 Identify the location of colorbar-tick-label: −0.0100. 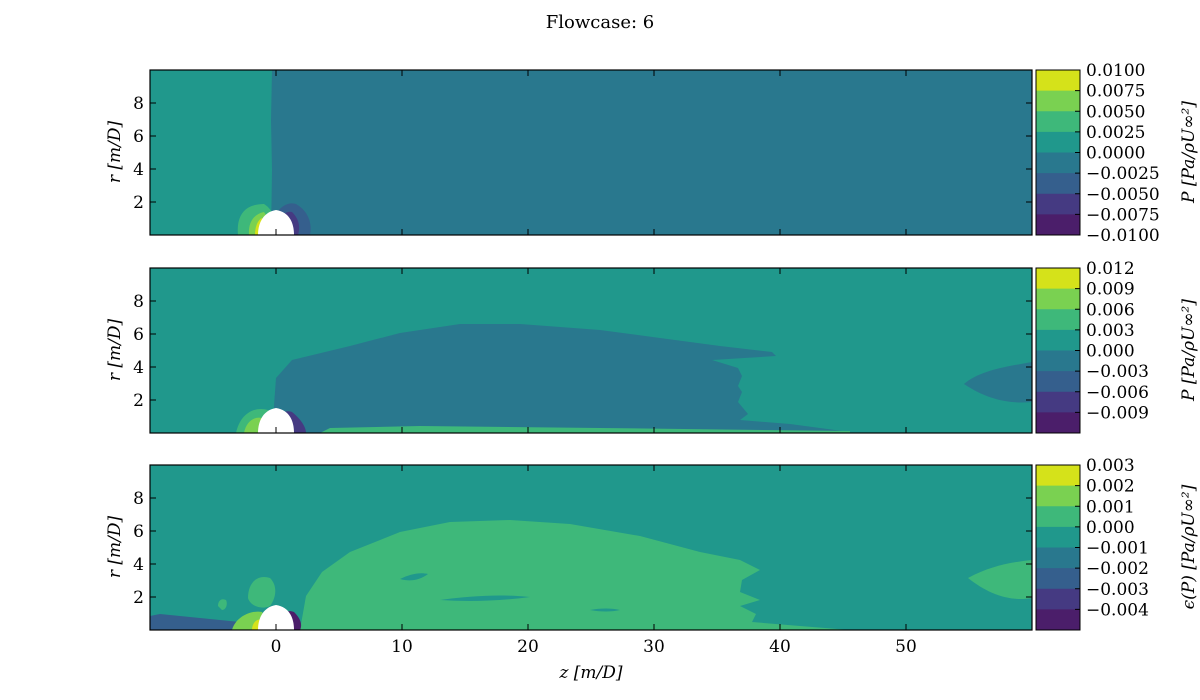
(1123, 236).